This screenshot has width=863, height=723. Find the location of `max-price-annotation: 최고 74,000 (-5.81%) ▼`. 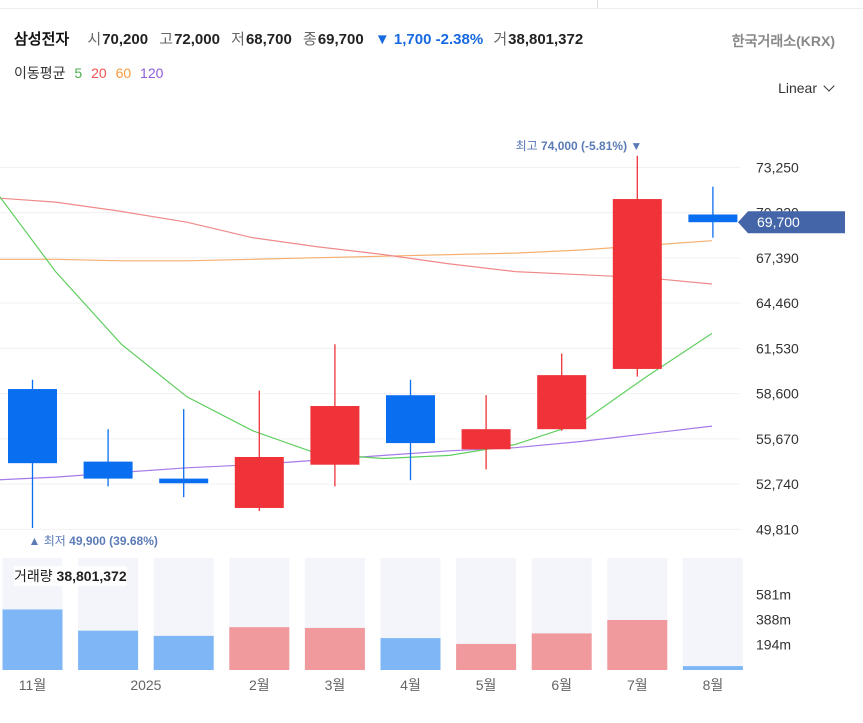

max-price-annotation: 최고 74,000 (-5.81%) ▼ is located at coordinates (579, 146).